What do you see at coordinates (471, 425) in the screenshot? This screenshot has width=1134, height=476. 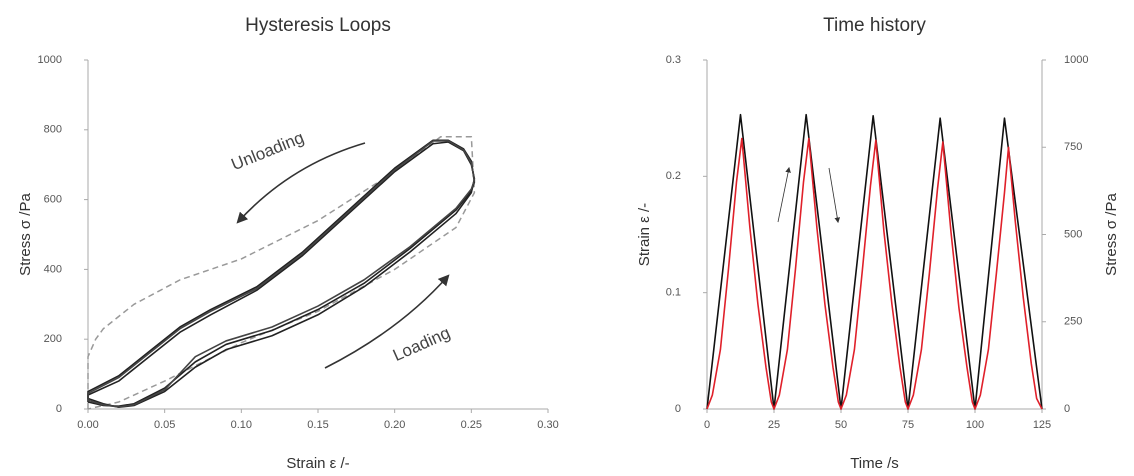 I see `x-tick-label: 0.25` at bounding box center [471, 425].